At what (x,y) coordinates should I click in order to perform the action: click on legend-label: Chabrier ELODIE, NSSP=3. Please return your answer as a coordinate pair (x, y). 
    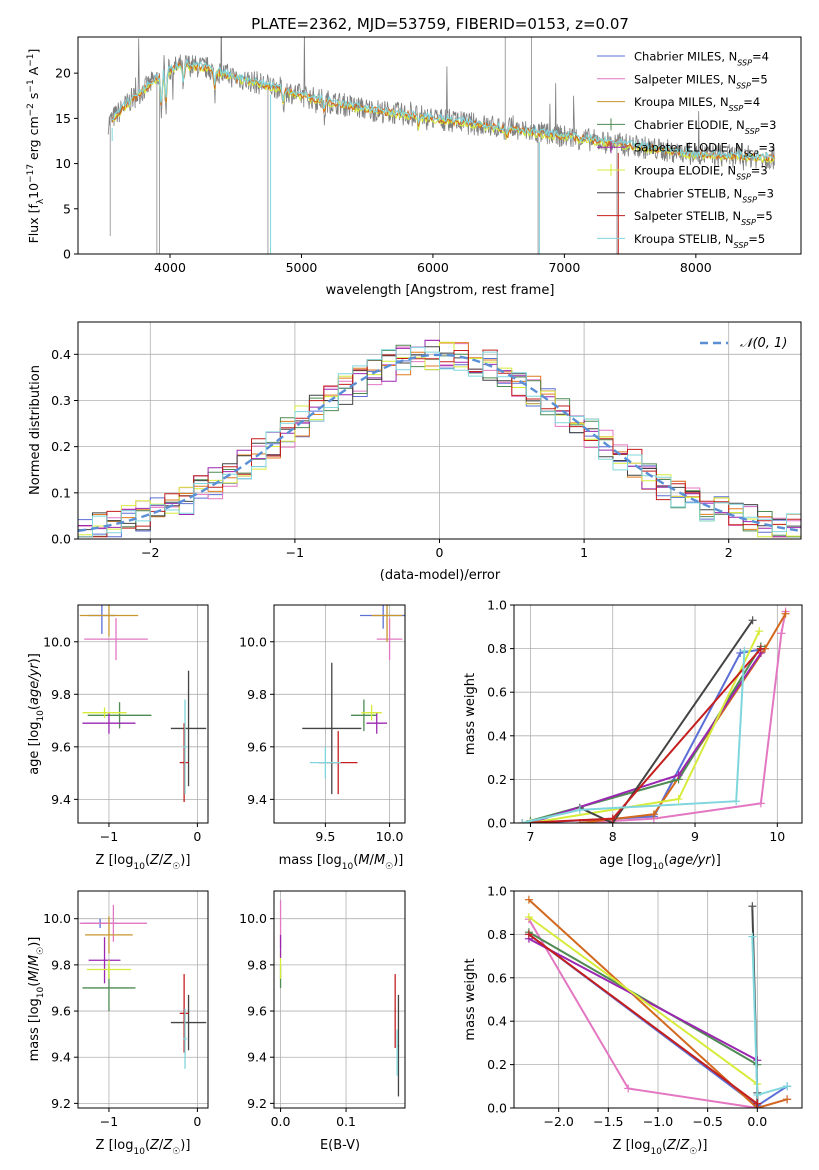
    Looking at the image, I should click on (705, 127).